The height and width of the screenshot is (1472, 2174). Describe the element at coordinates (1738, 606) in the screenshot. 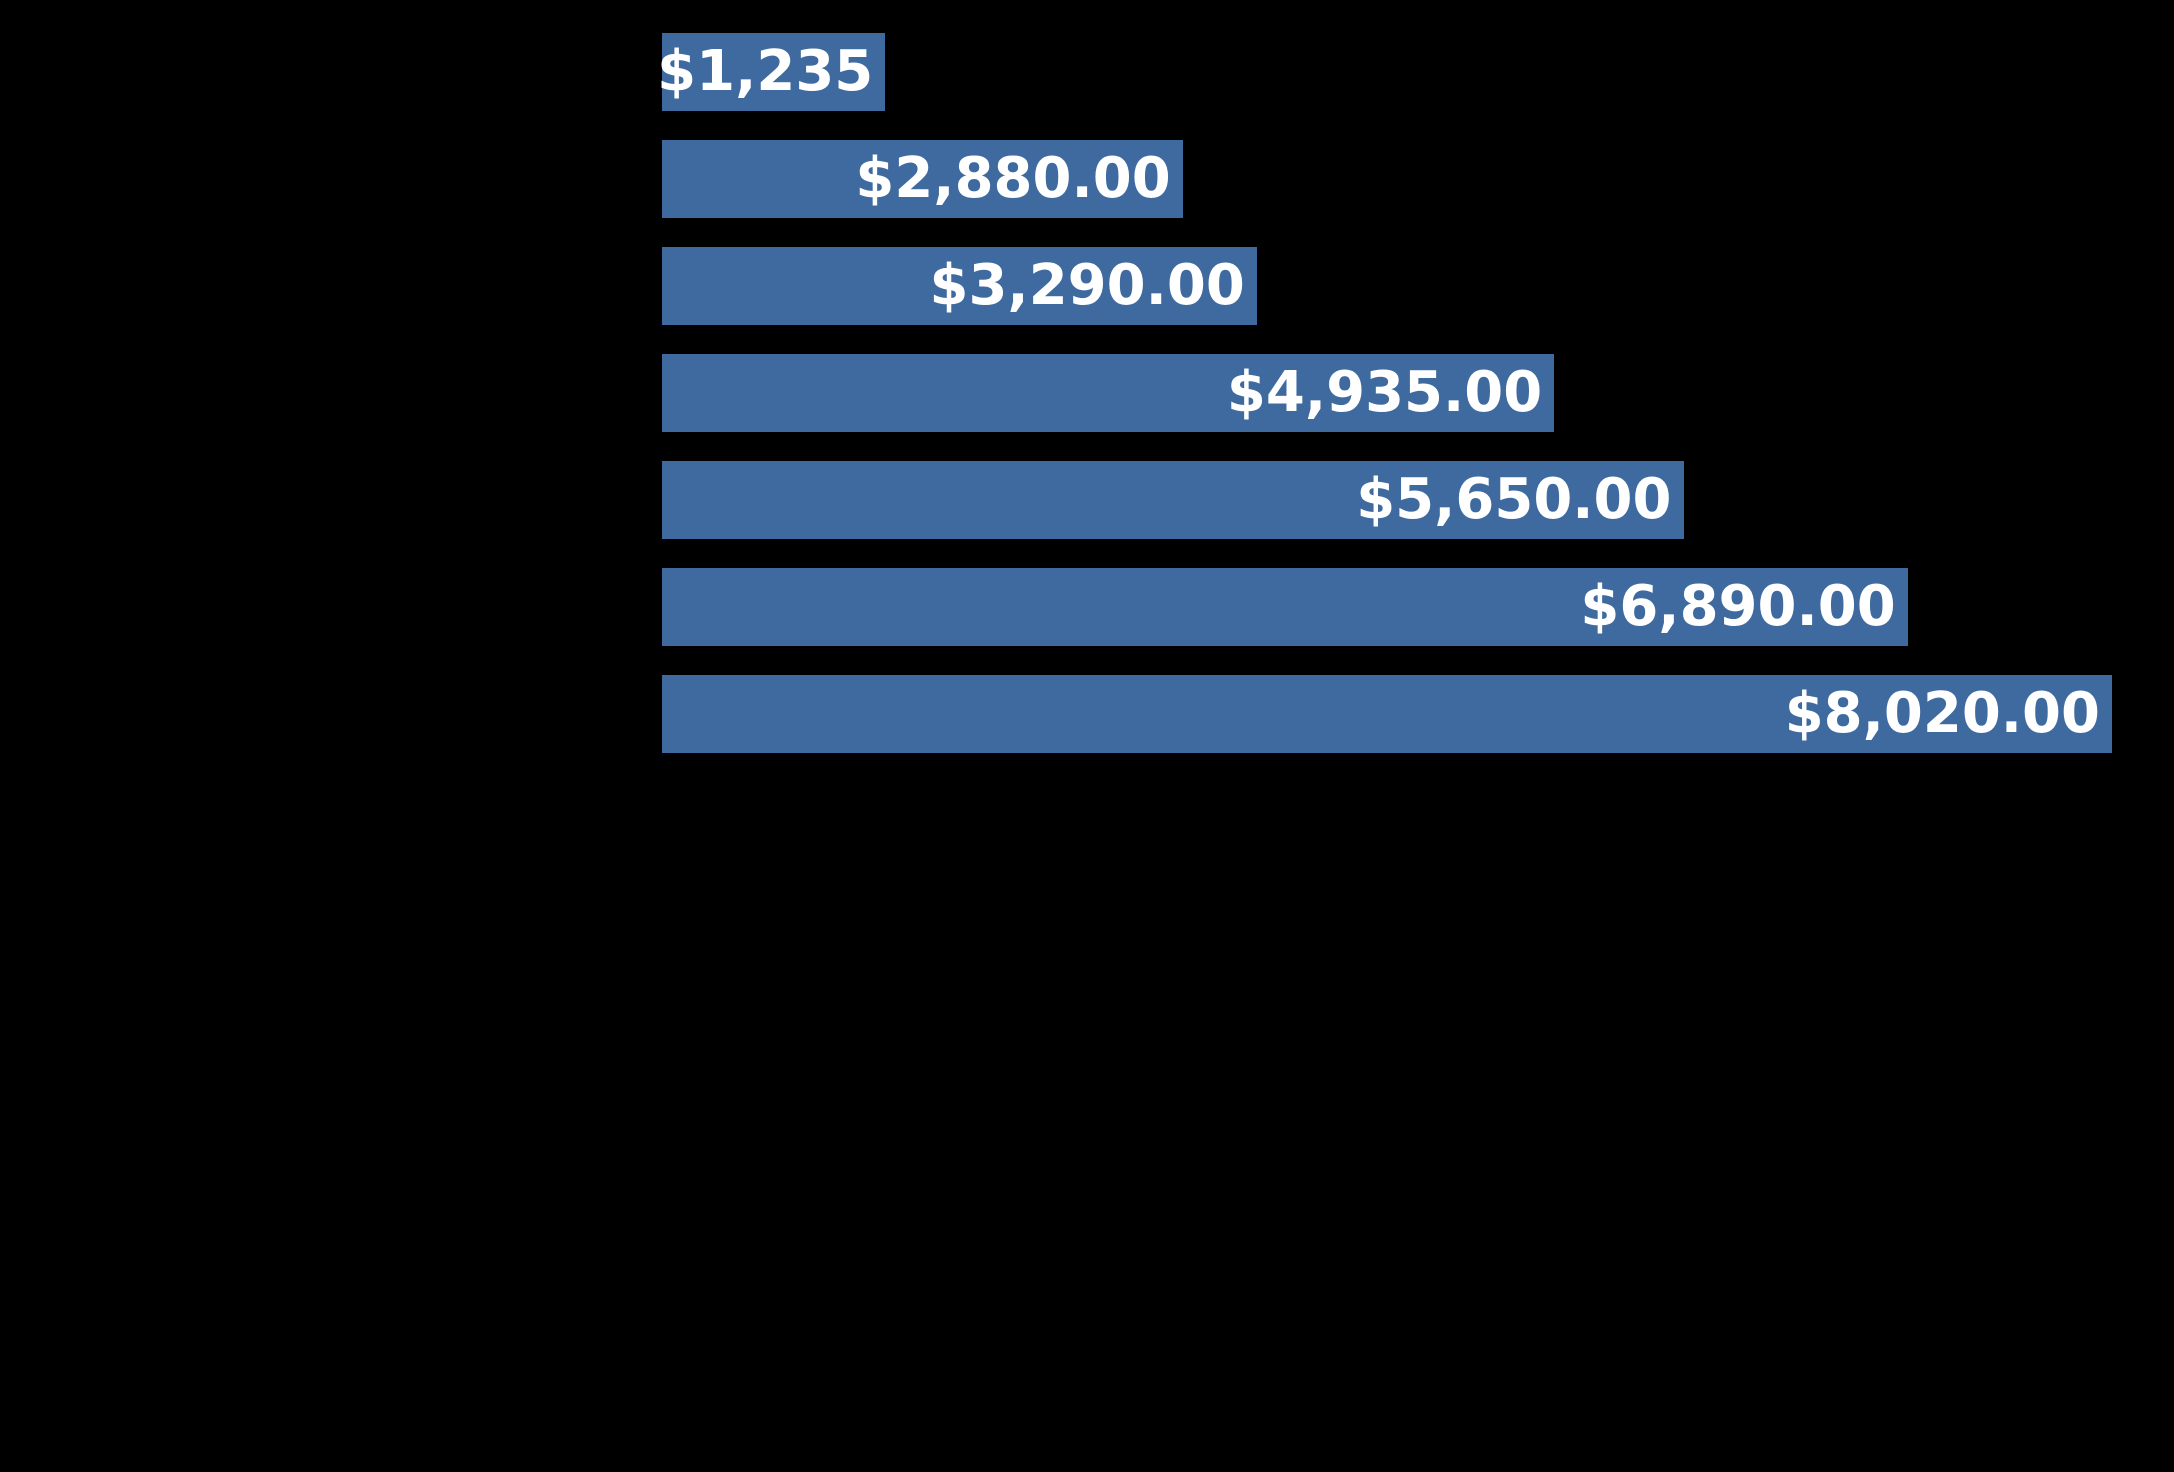

I see `bar-value-label: $6,890.00` at that location.